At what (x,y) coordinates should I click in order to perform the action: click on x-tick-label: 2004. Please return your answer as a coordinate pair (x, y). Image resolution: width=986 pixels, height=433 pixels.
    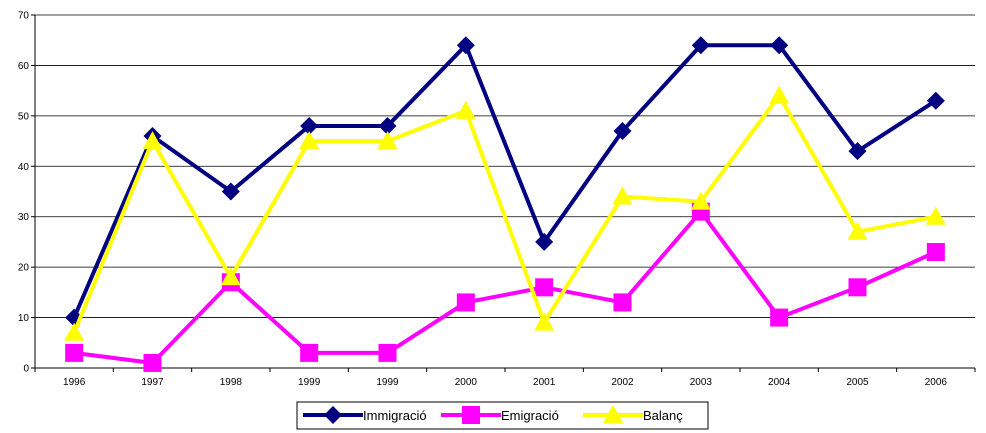
    Looking at the image, I should click on (779, 382).